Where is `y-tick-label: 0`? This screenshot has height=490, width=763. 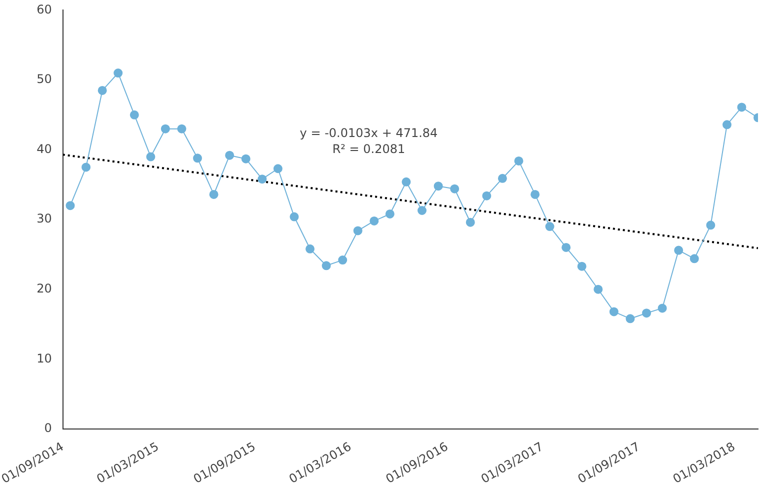 y-tick-label: 0 is located at coordinates (48, 428).